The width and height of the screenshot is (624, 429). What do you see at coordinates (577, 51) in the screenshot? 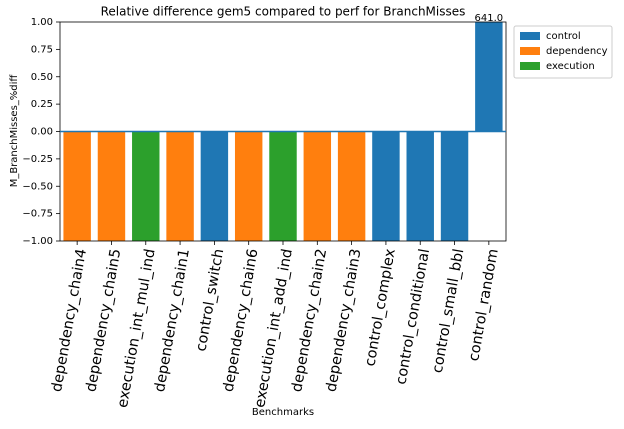
I see `legend-label: dependency` at bounding box center [577, 51].